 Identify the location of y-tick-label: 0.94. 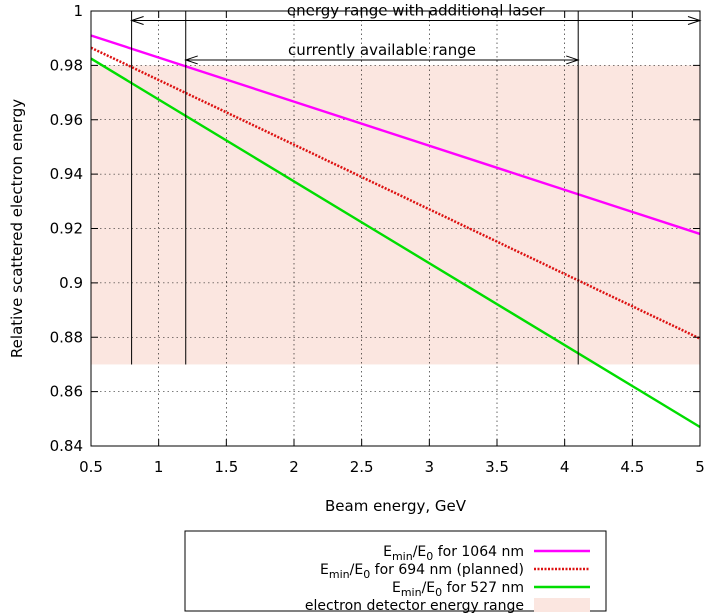
(66, 174).